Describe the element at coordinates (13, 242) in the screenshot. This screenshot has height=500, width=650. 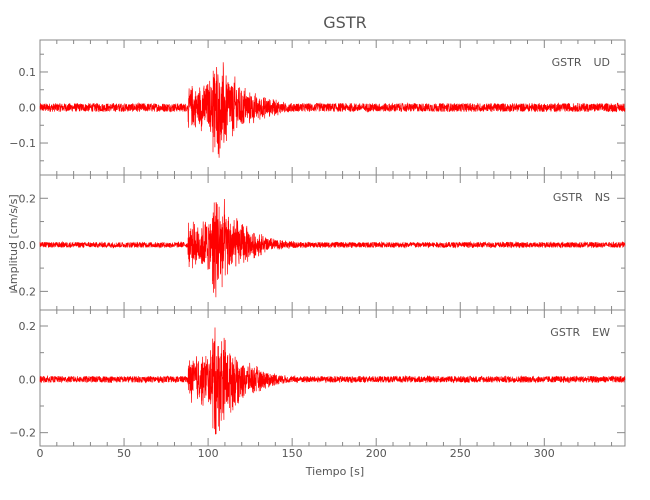
I see `y-axis-label: Amplitud [cm/s/s]` at that location.